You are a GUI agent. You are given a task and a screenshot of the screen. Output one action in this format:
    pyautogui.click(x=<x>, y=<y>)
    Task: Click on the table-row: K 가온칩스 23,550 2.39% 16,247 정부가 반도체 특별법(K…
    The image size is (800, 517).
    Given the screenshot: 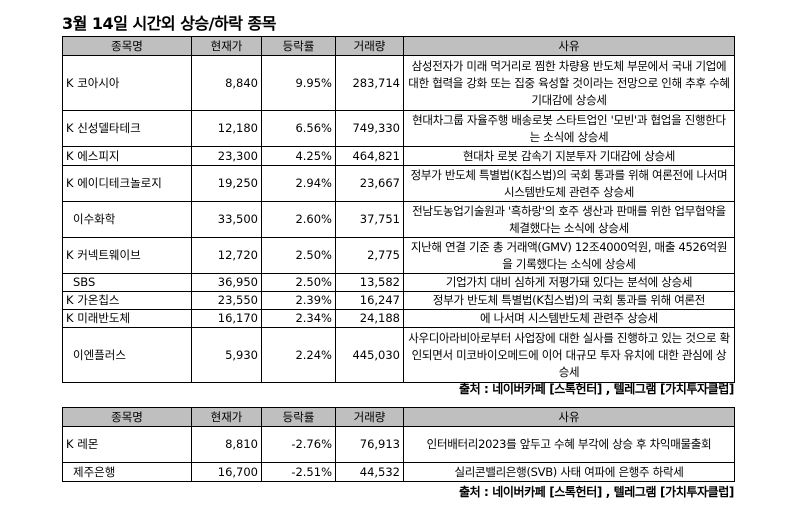 What is the action you would take?
    pyautogui.click(x=398, y=300)
    